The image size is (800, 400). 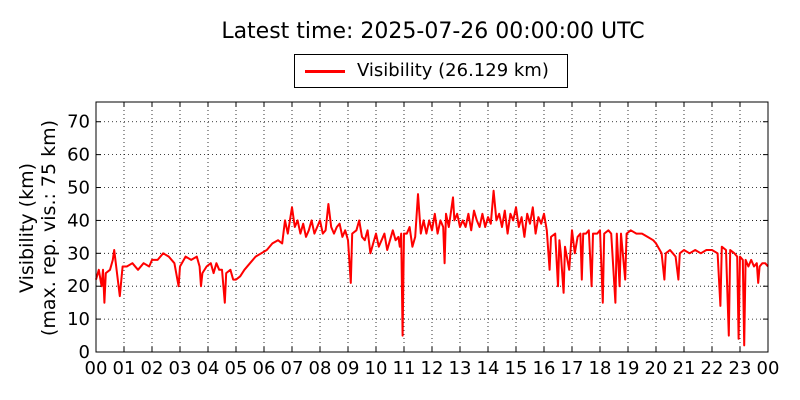 I want to click on y-tick-label: 70, so click(x=78, y=122).